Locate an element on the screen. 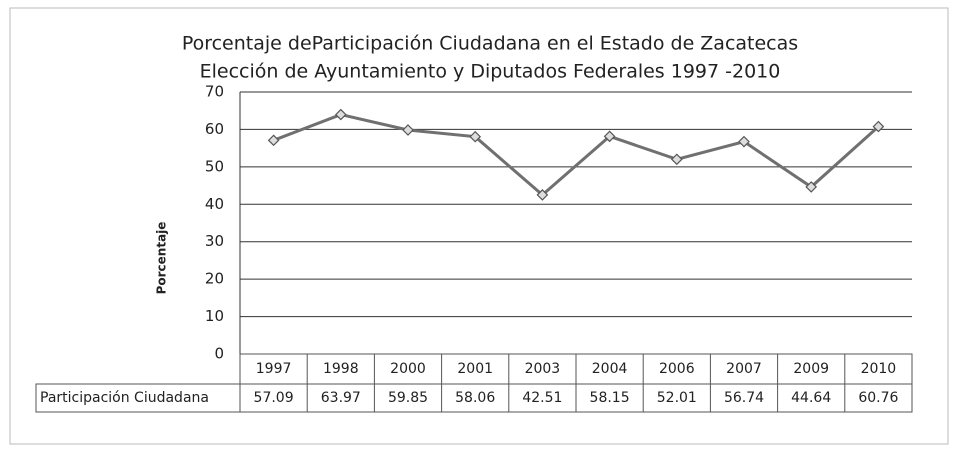 The image size is (956, 452). y-tick-label: 10 is located at coordinates (214, 316).